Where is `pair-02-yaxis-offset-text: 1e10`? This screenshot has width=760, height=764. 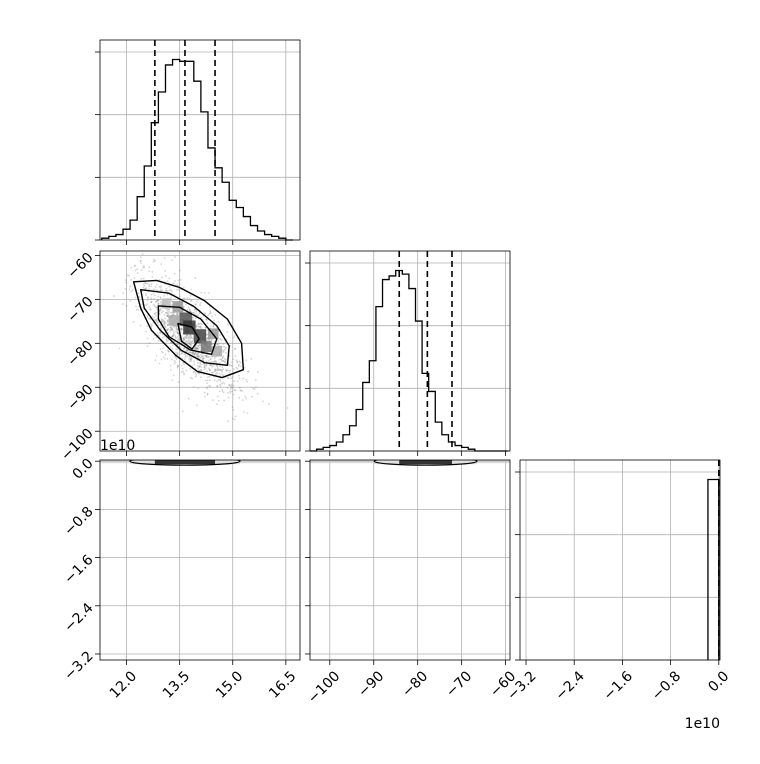
pair-02-yaxis-offset-text: 1e10 is located at coordinates (117, 446).